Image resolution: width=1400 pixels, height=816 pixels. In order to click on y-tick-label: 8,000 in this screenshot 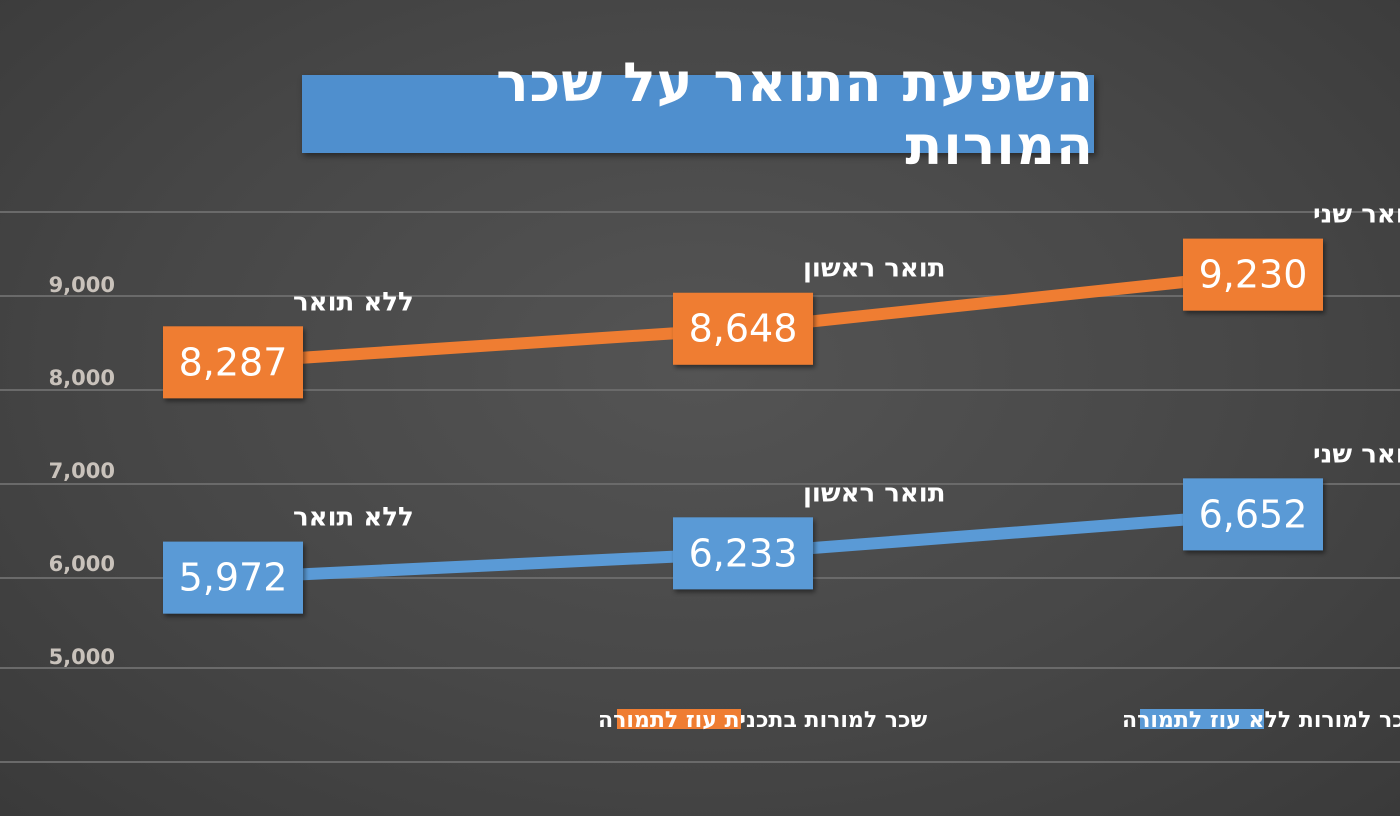, I will do `click(82, 378)`.